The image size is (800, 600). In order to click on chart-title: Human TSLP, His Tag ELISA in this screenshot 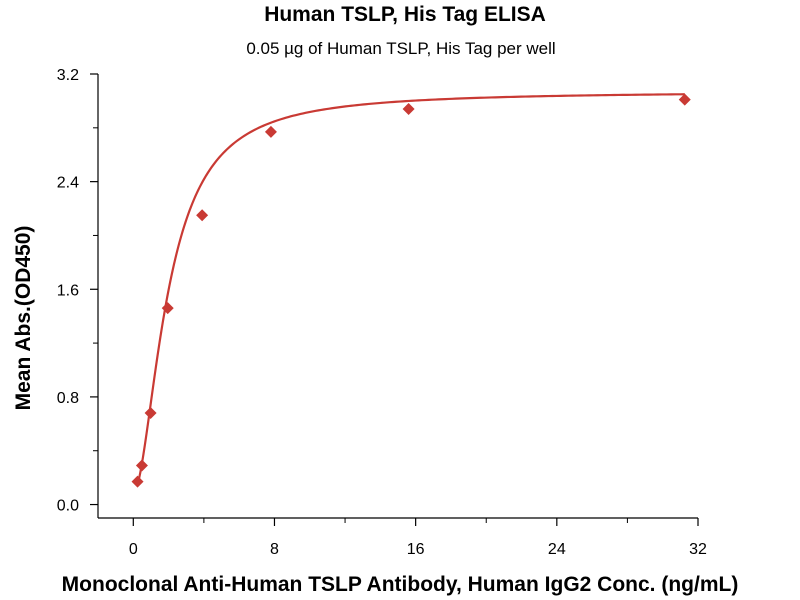, I will do `click(405, 14)`.